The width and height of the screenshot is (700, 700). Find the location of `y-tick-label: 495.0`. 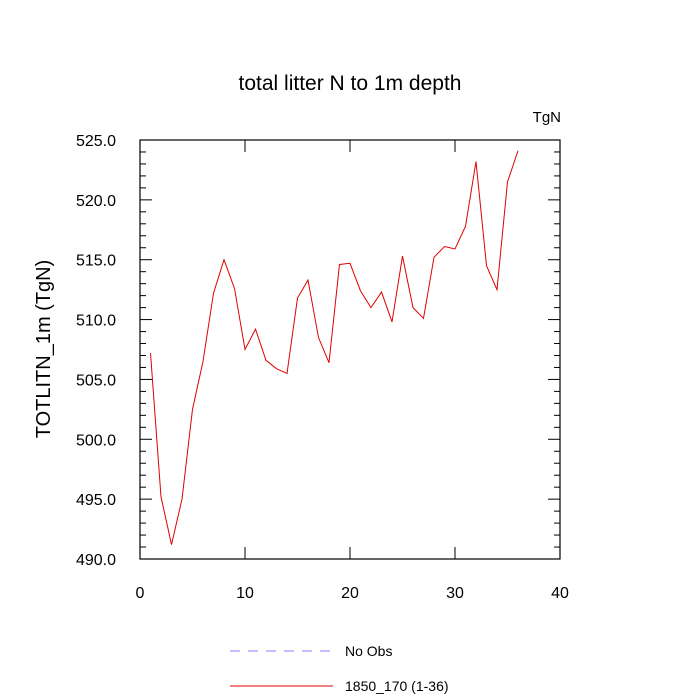

y-tick-label: 495.0 is located at coordinates (96, 500).